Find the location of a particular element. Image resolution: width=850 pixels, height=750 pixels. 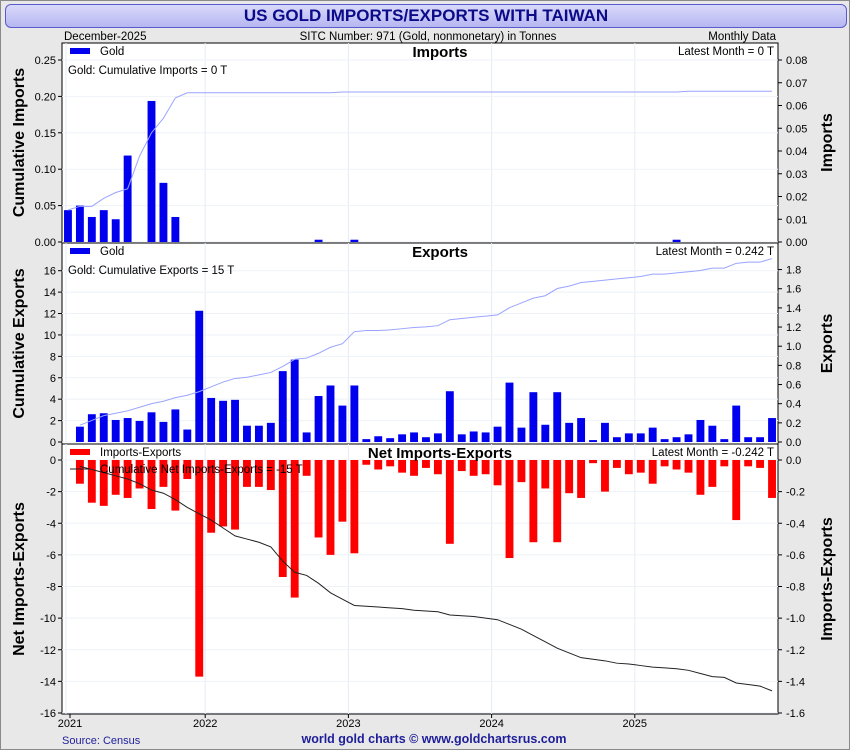

tick-label-left: -10 is located at coordinates (48, 619).